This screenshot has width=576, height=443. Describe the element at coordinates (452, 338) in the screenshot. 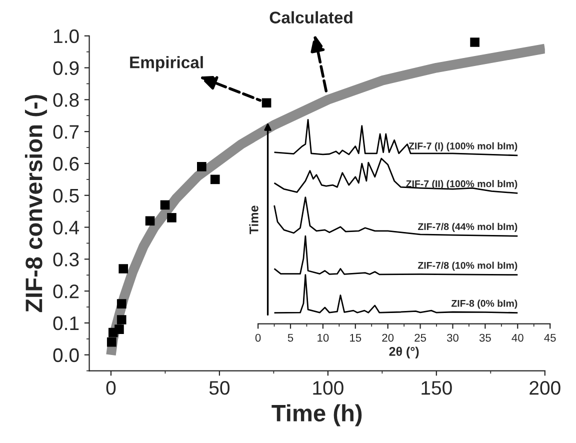

I see `x-tick-label: 30` at that location.